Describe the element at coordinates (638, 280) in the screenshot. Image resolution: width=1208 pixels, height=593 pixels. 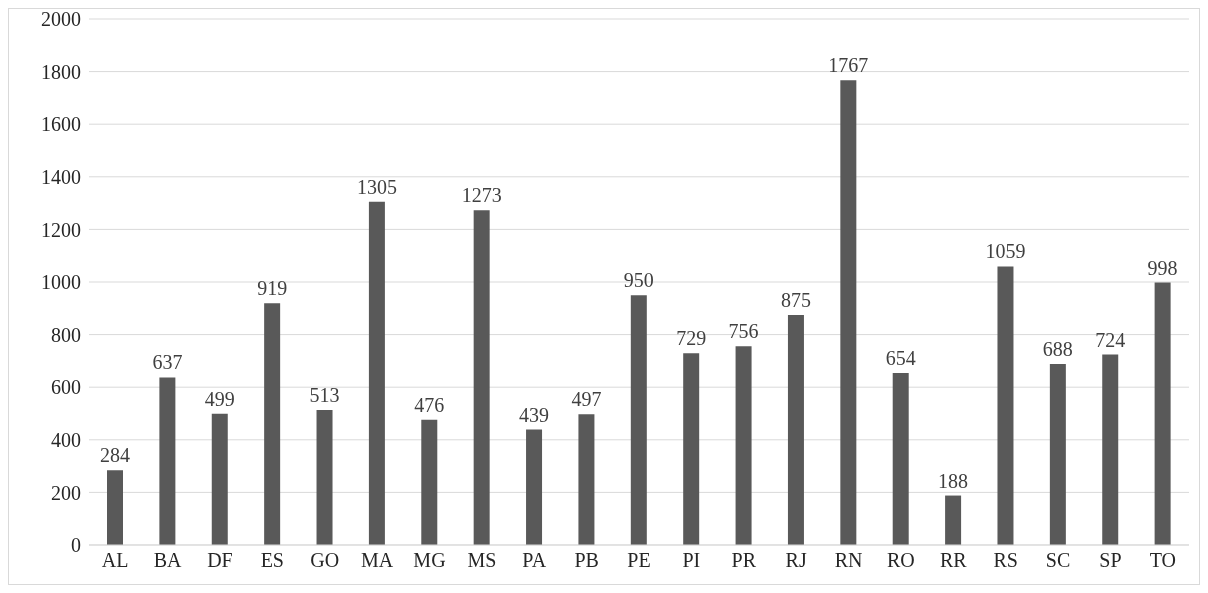
I see `data-label: 950` at that location.